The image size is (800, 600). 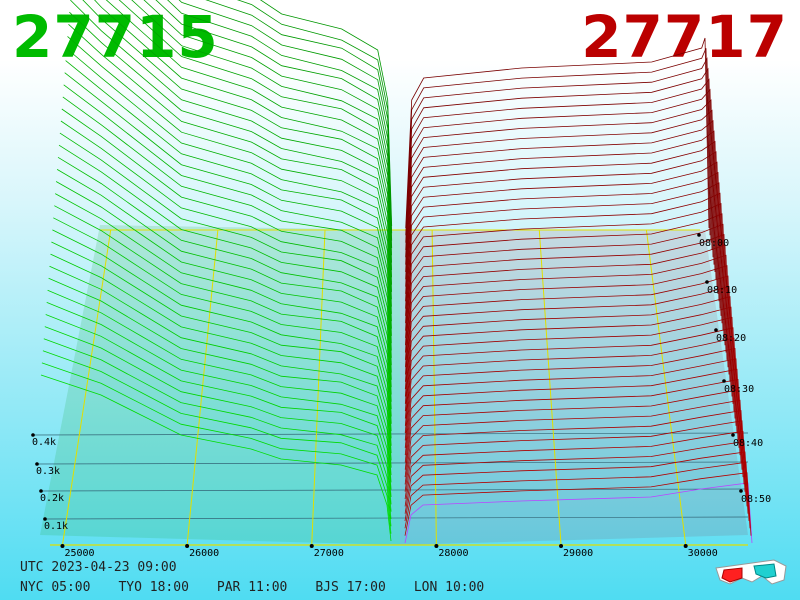 What do you see at coordinates (44, 442) in the screenshot?
I see `depth-tick-label: 0.4k` at bounding box center [44, 442].